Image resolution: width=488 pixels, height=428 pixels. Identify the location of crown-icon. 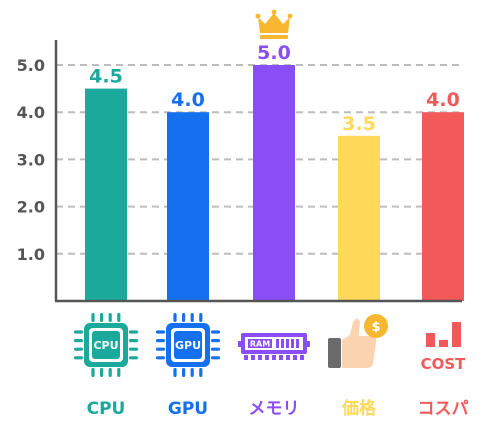
(274, 24).